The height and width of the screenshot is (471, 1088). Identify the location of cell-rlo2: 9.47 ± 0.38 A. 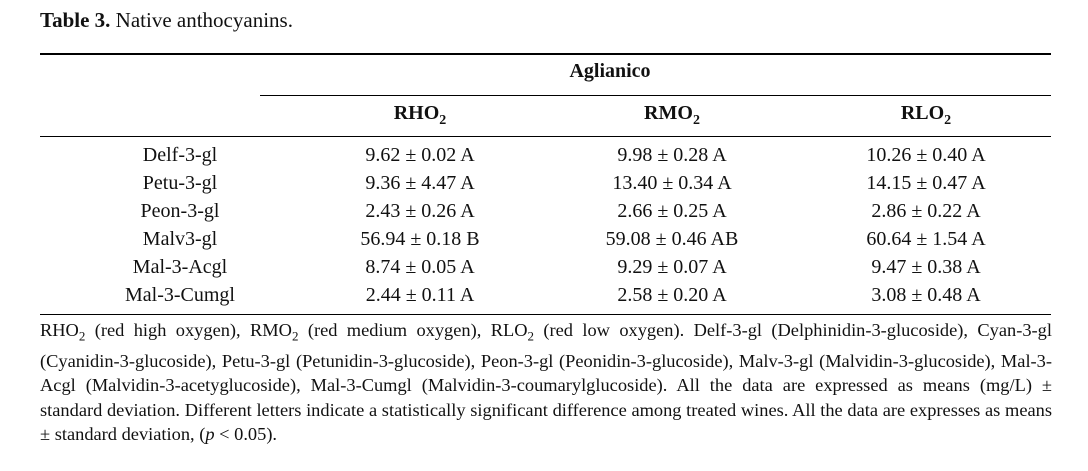
(926, 267).